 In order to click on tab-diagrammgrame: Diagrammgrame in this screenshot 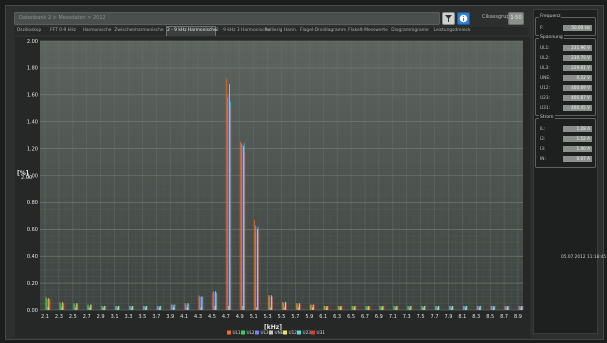, I will do `click(410, 30)`.